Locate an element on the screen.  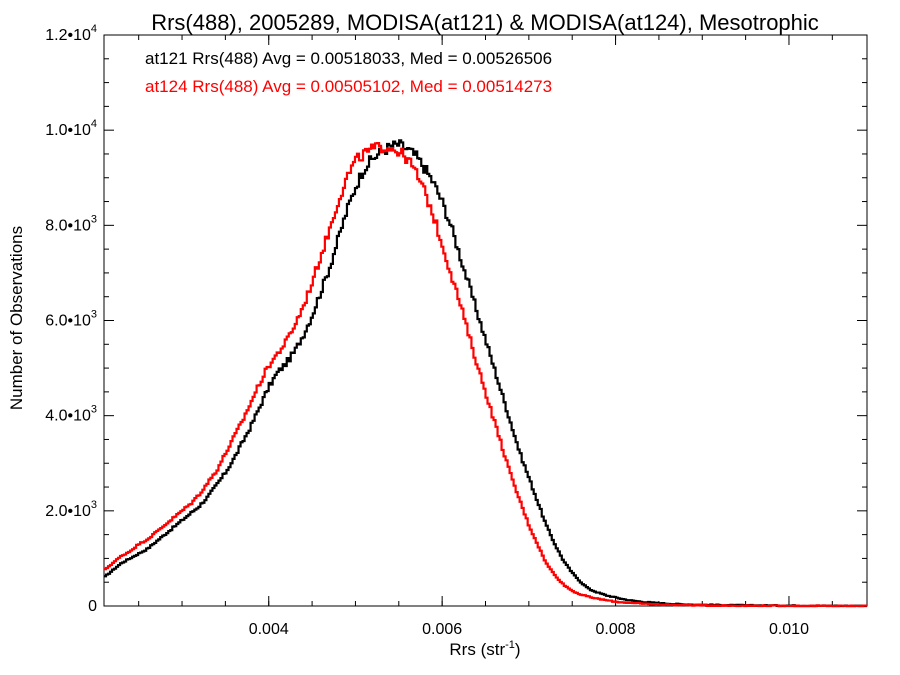
y-tick-label-mantissa: 1.2•10 is located at coordinates (68, 35).